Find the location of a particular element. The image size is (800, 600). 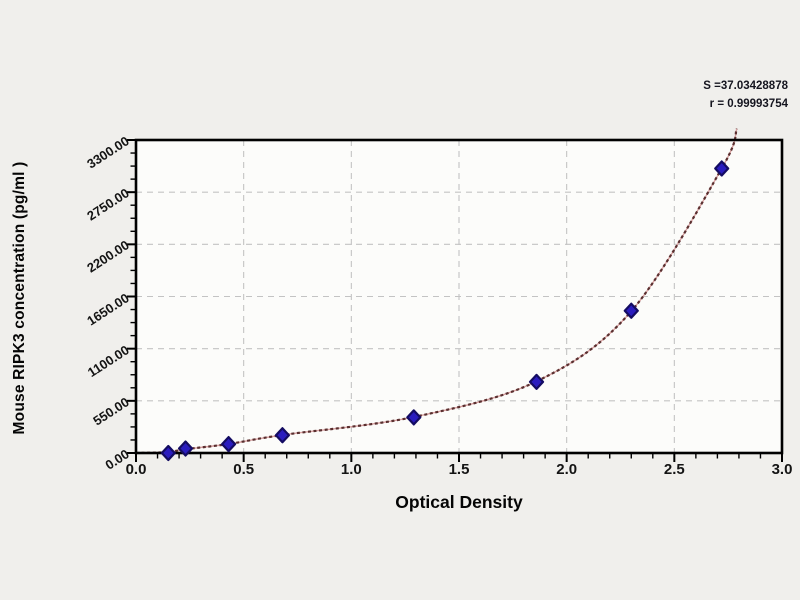

fit-stderr-annotation: S =37.03428878 is located at coordinates (745, 86).